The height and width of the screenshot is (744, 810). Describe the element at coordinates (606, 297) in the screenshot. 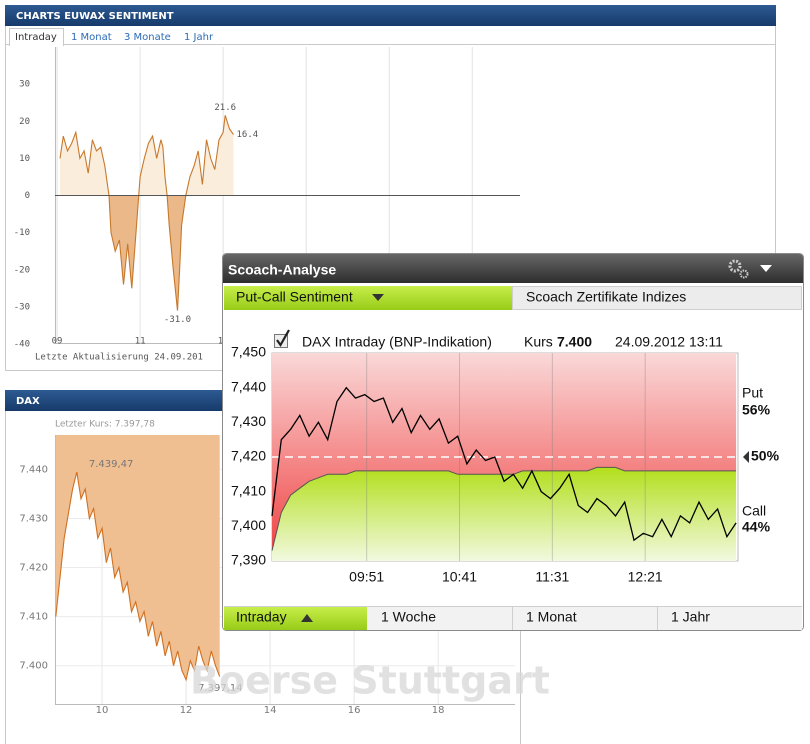

I see `tab: Scoach Zertifikate Indizes` at that location.